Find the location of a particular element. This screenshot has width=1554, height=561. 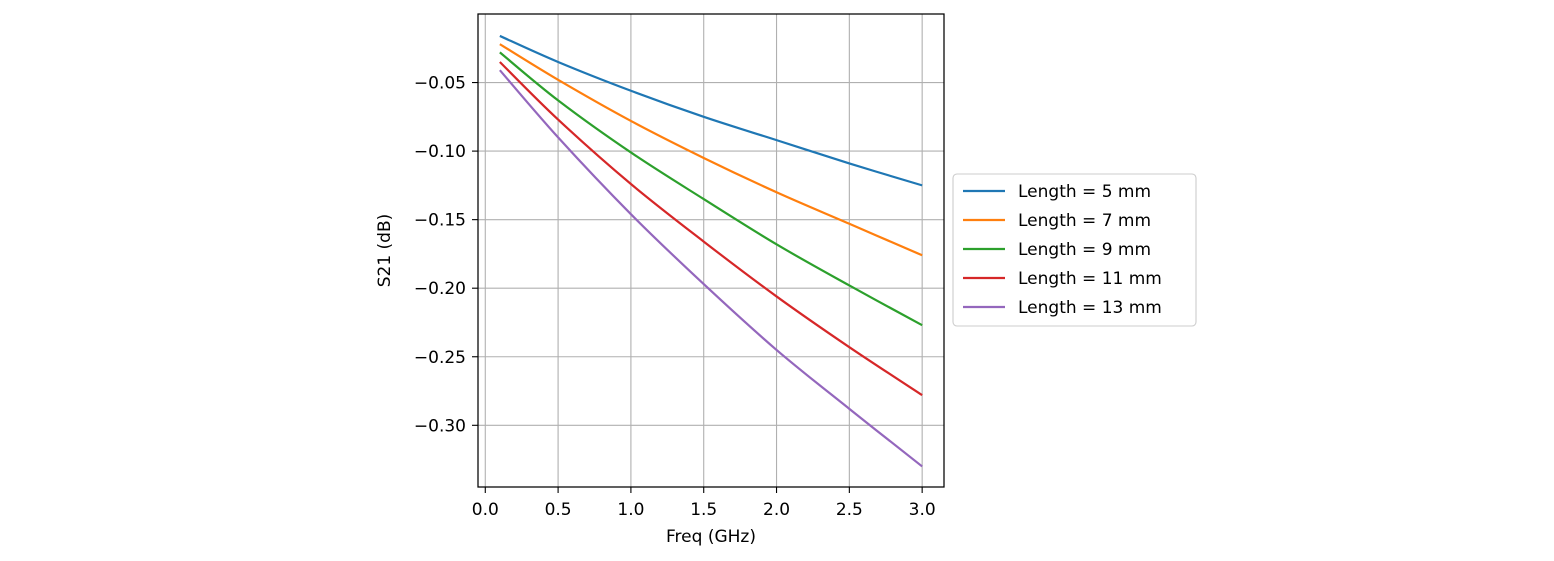

x-tick-label: 0.5 is located at coordinates (558, 510).